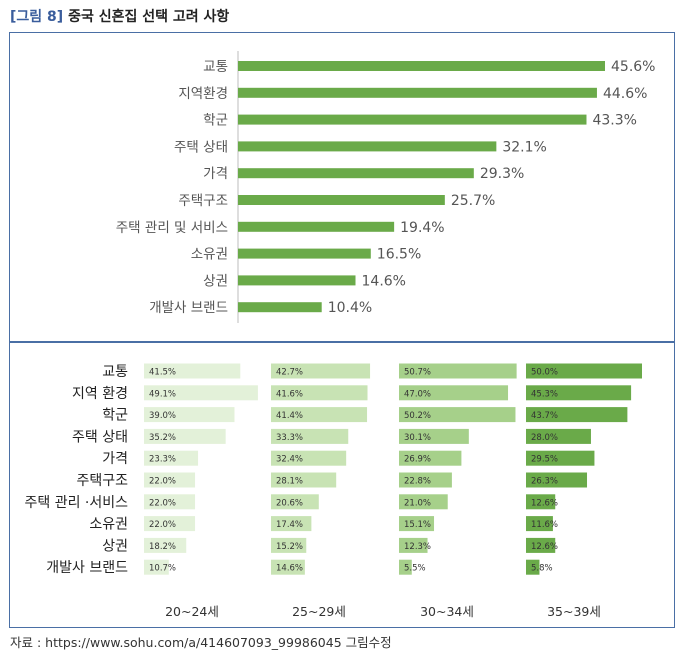  What do you see at coordinates (100, 394) in the screenshot?
I see `category-label: 지역 환경` at bounding box center [100, 394].